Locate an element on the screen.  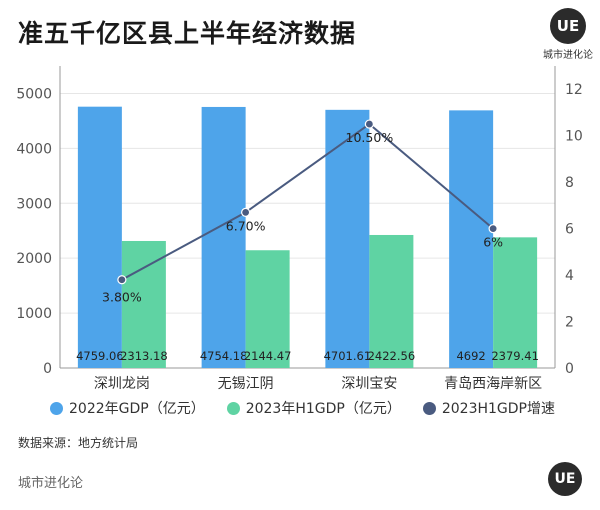
legend-item-gdp-2022: 2022年GDP（亿元） is located at coordinates (127, 408).